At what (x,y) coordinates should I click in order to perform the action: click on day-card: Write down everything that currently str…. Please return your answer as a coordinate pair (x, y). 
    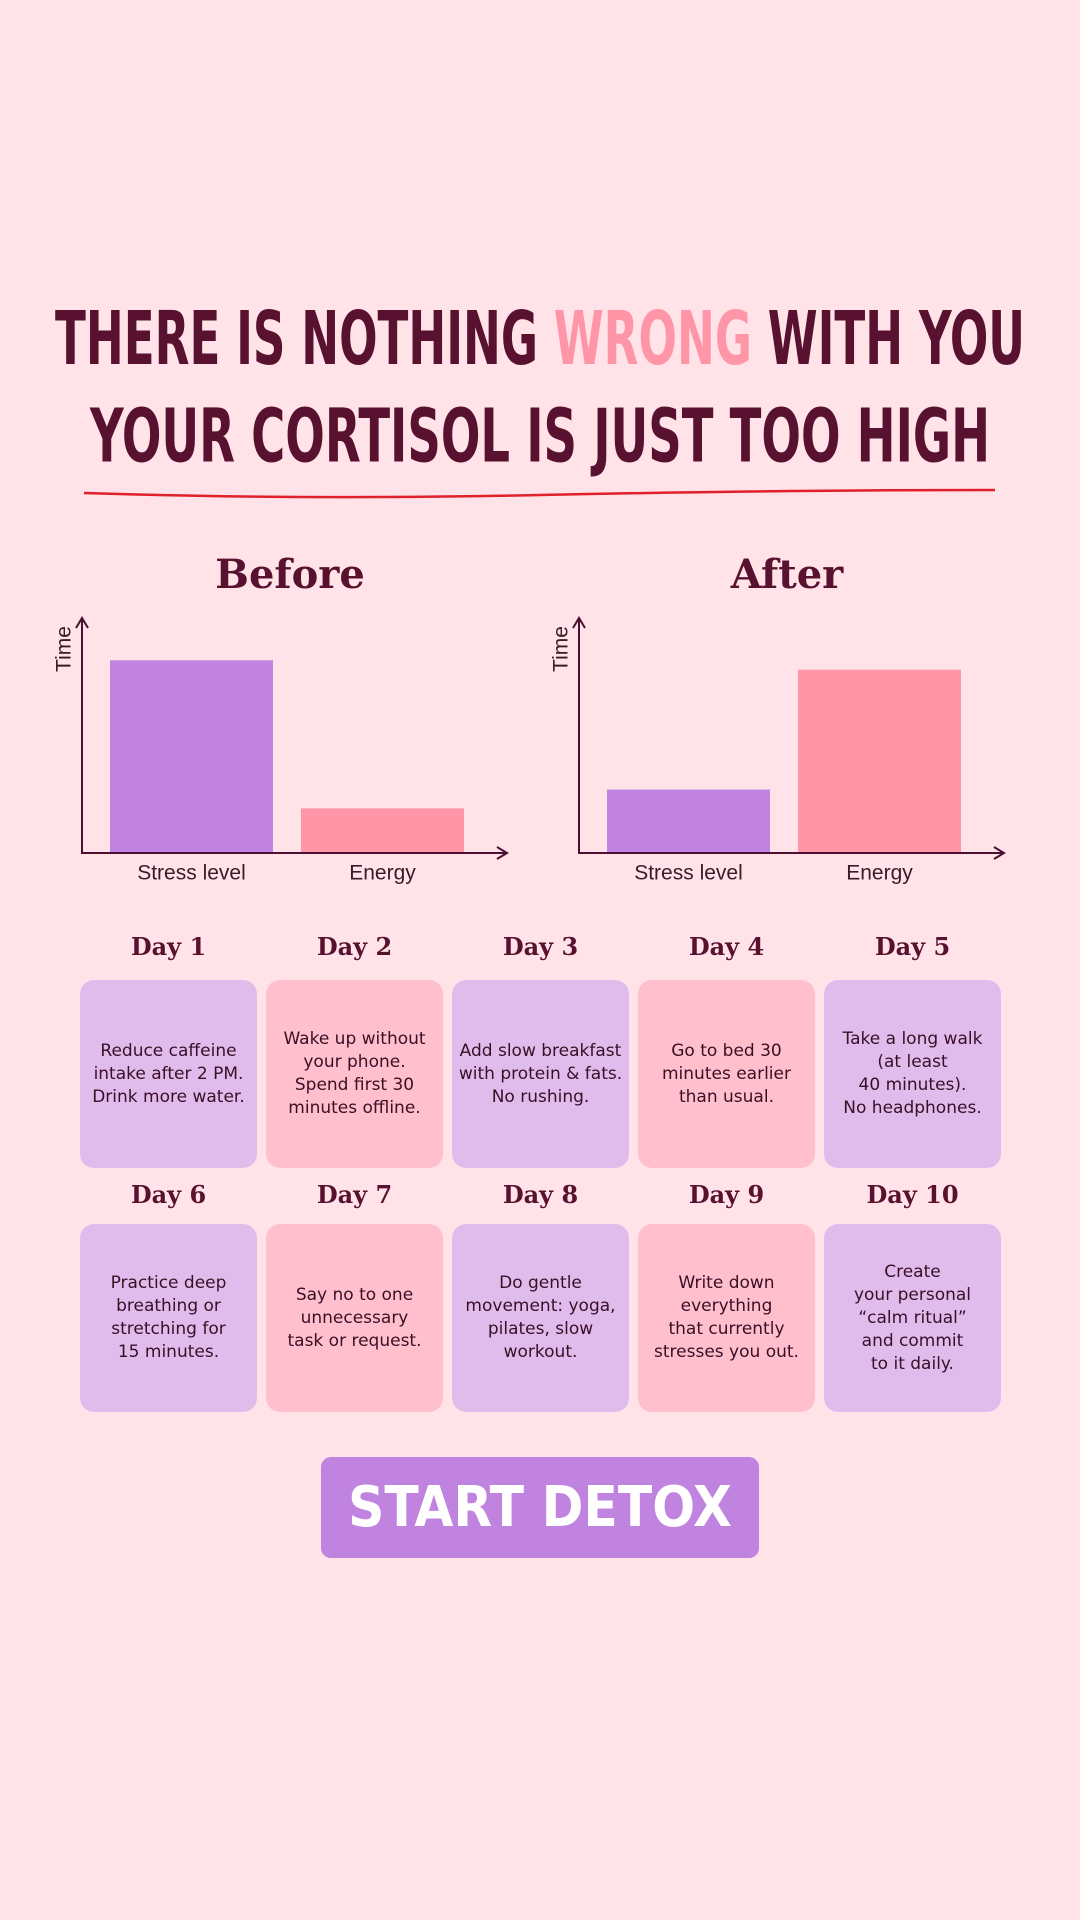
    Looking at the image, I should click on (726, 1318).